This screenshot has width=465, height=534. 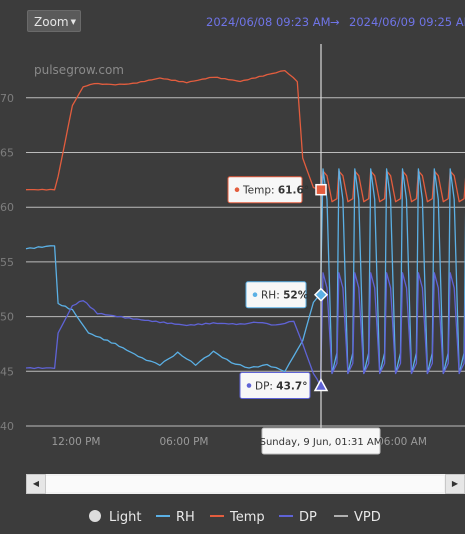 What do you see at coordinates (291, 387) in the screenshot?
I see `tooltip-dp-value: 43.7°` at bounding box center [291, 387].